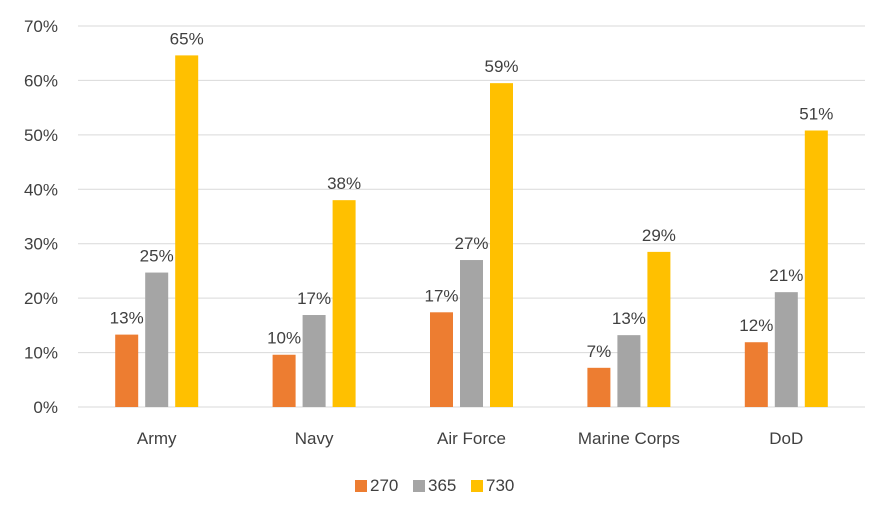 This screenshot has width=869, height=505. I want to click on bar-270-navy, so click(284, 380).